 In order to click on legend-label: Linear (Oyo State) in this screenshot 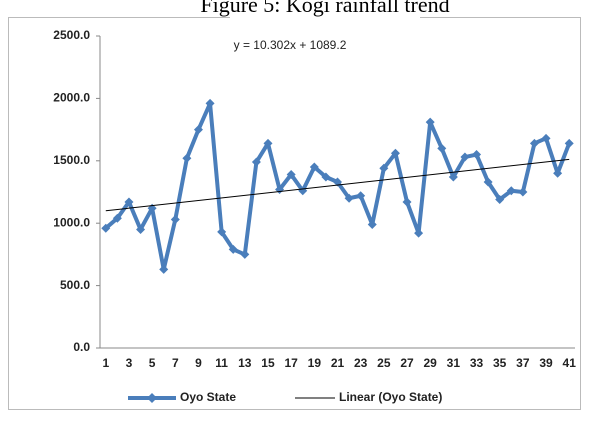, I will do `click(390, 397)`.